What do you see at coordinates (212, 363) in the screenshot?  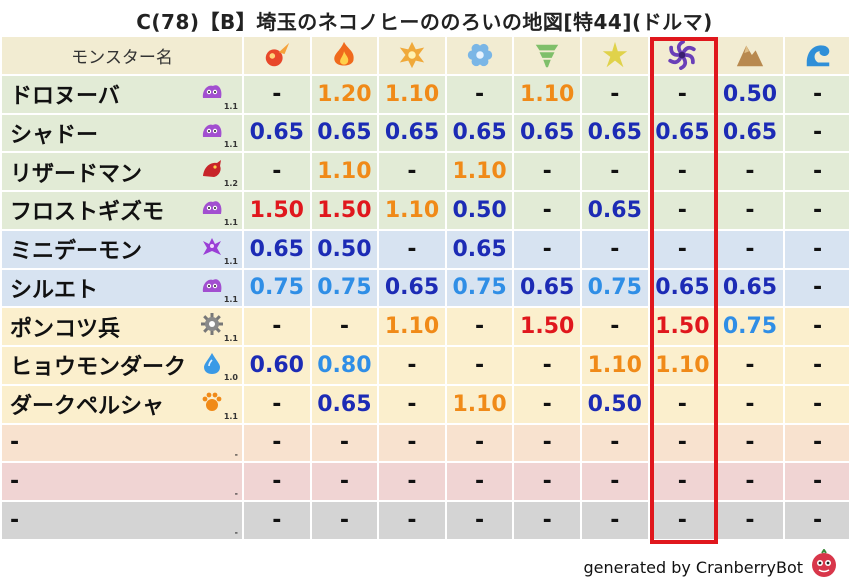 I see `water-drop-icon` at bounding box center [212, 363].